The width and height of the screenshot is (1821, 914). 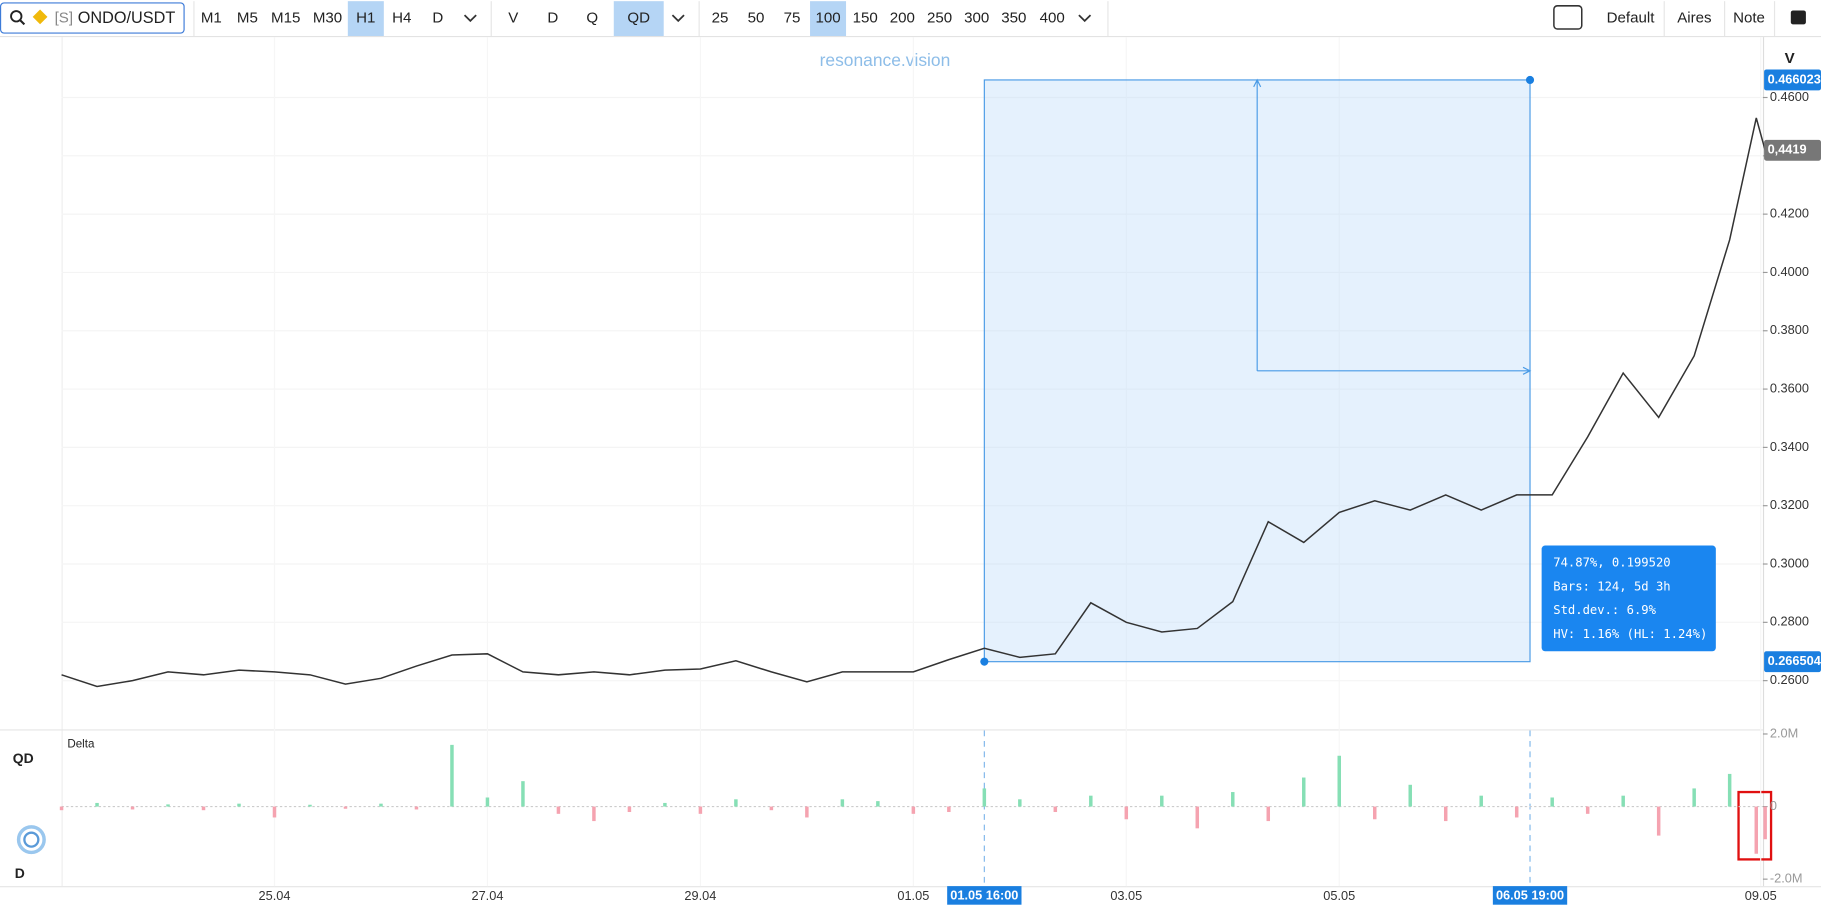 I want to click on time-tag-label: 06.05 19:00, so click(x=1530, y=894).